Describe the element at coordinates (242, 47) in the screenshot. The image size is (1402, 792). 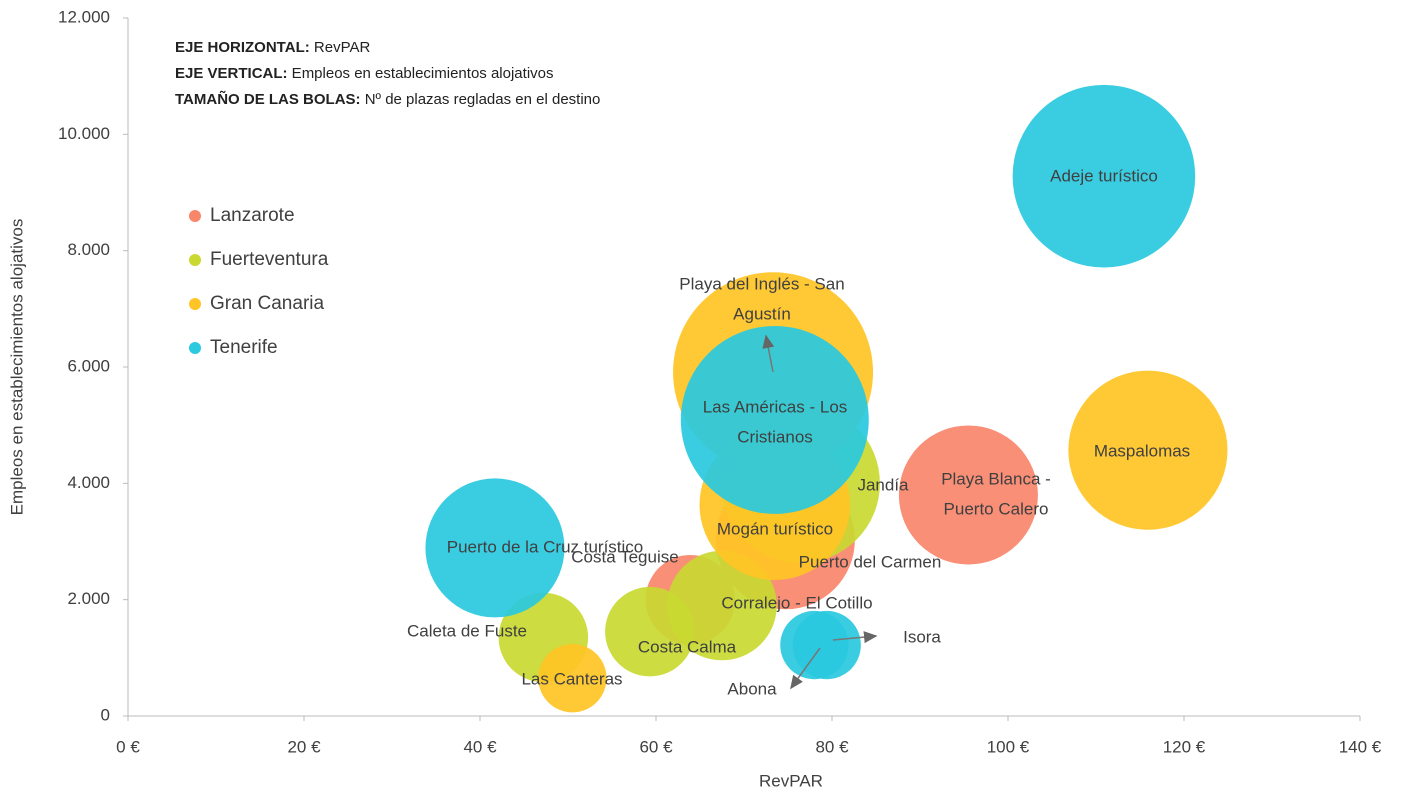
I see `annotation-bold: EJE HORIZONTAL:` at that location.